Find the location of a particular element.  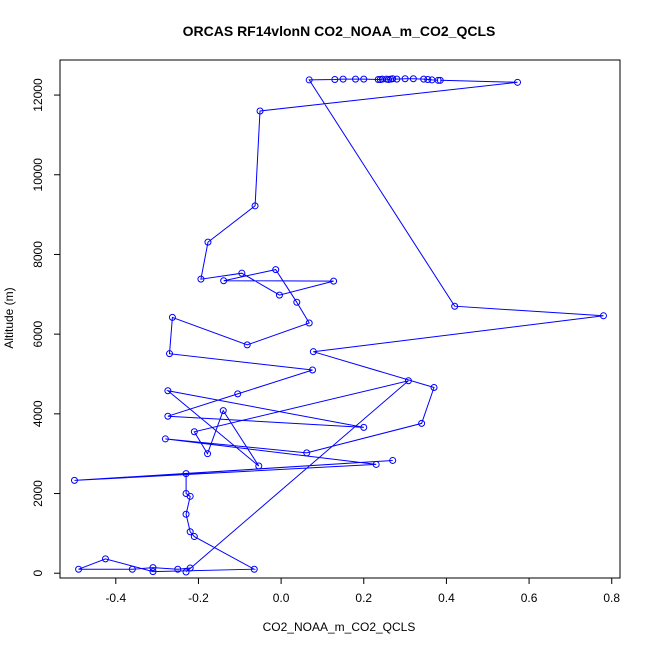

x-axis-label: CO2_NOAA_m_CO2_QCLS is located at coordinates (339, 627).